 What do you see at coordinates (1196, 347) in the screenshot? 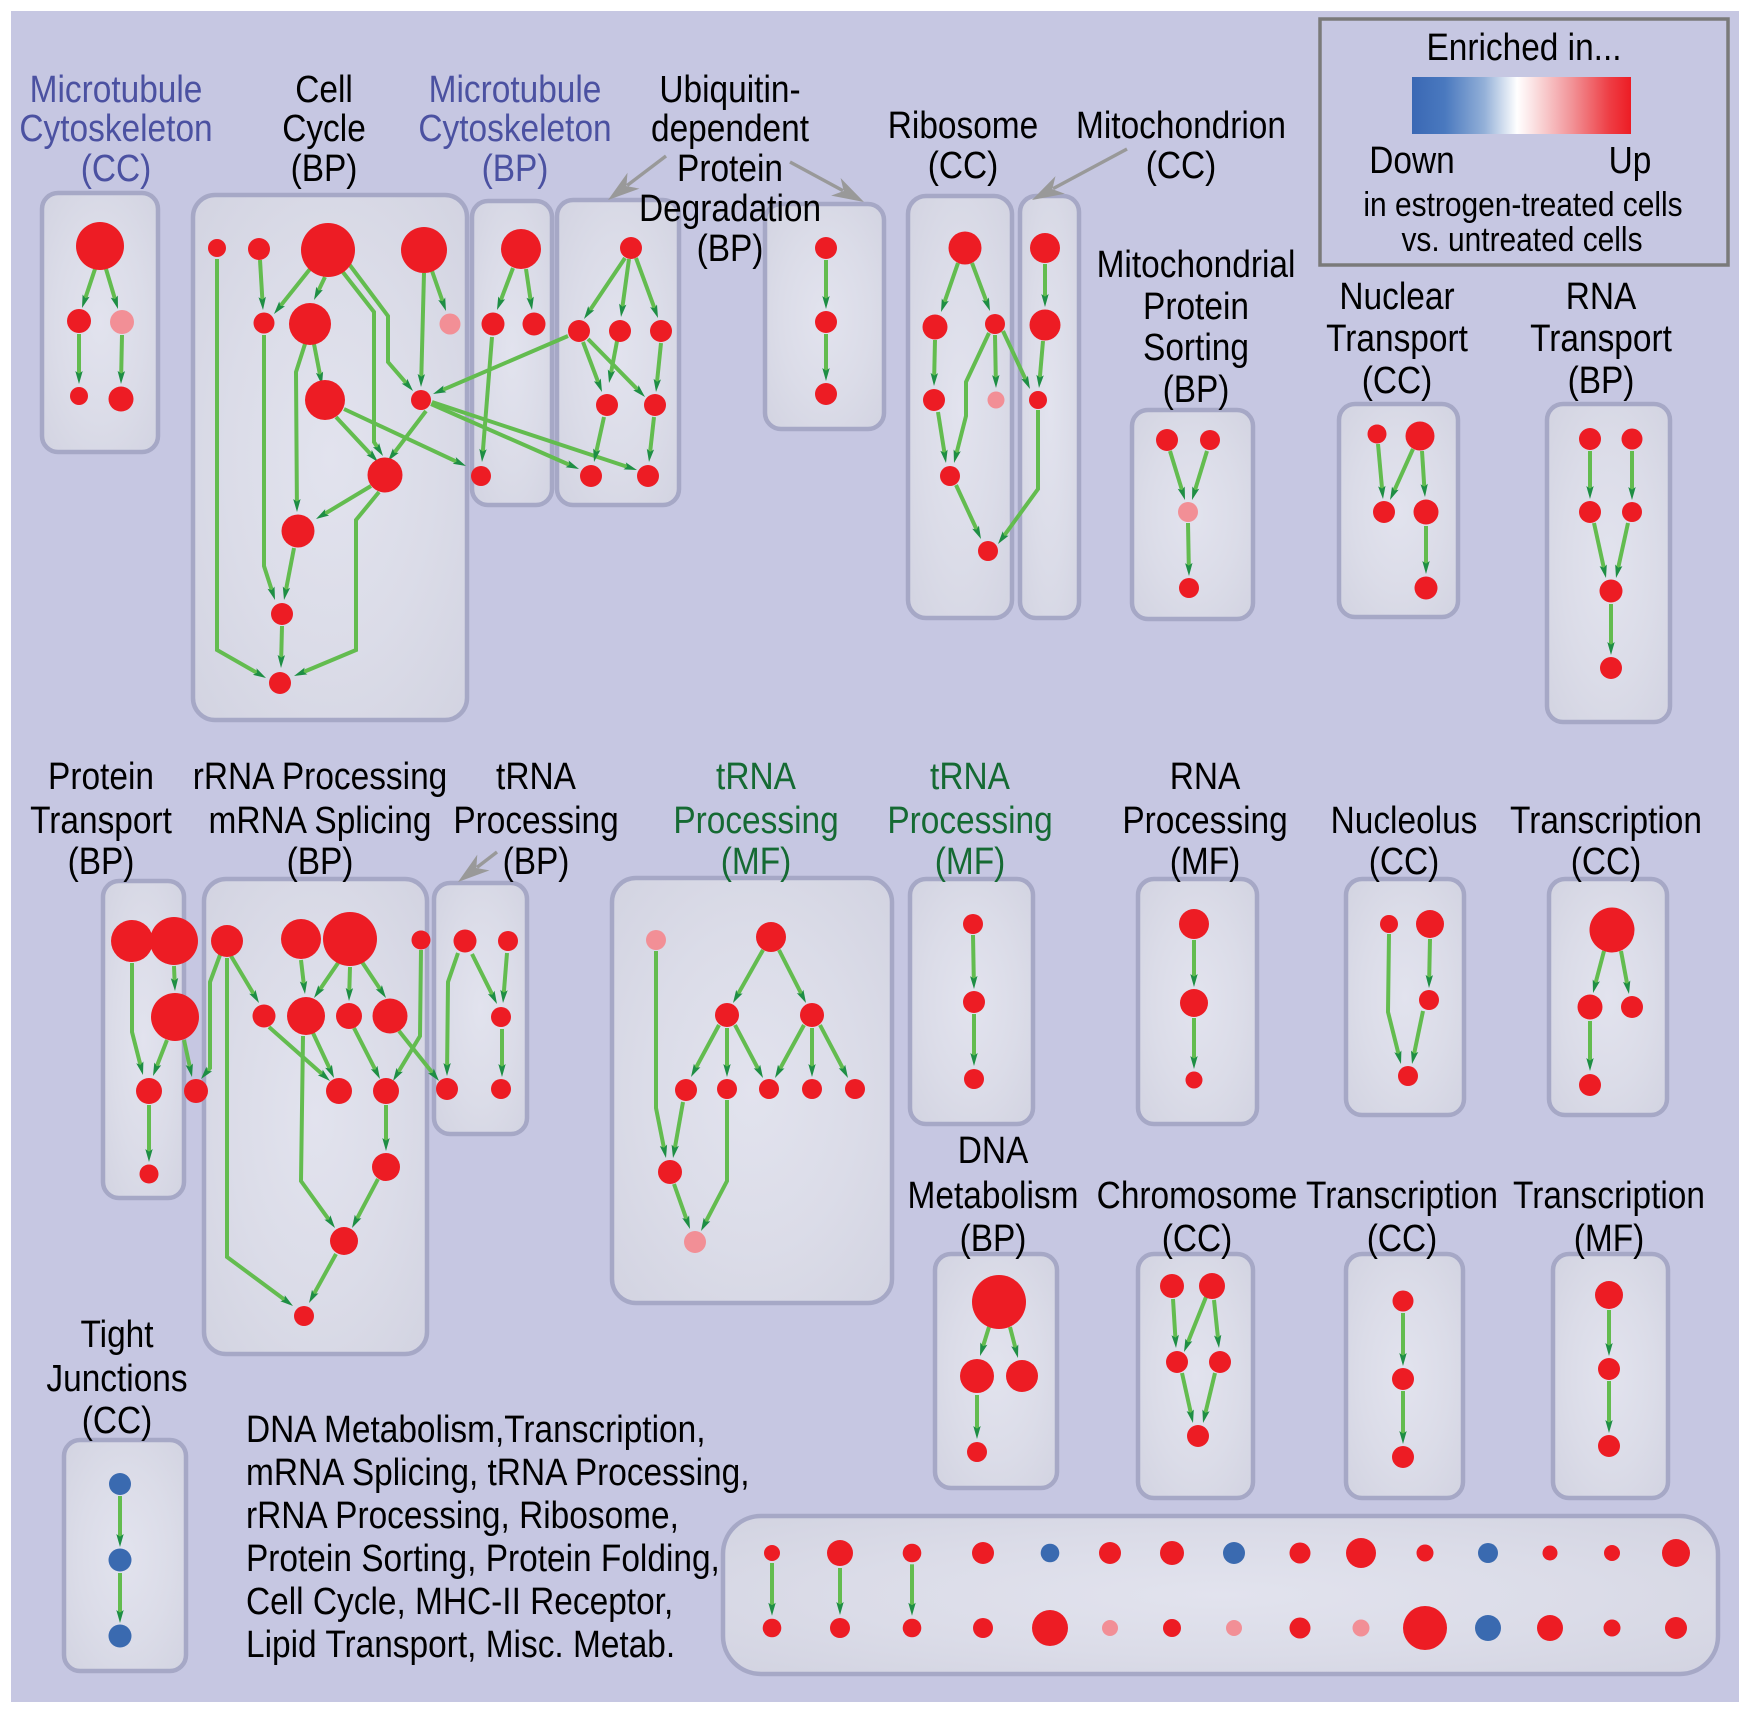
I see `svg-text: Sorting` at bounding box center [1196, 347].